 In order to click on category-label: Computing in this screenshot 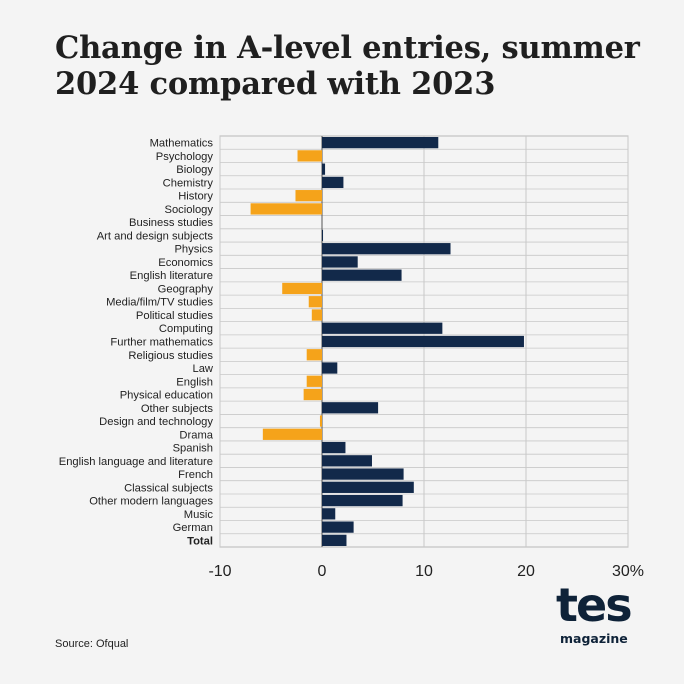, I will do `click(186, 329)`.